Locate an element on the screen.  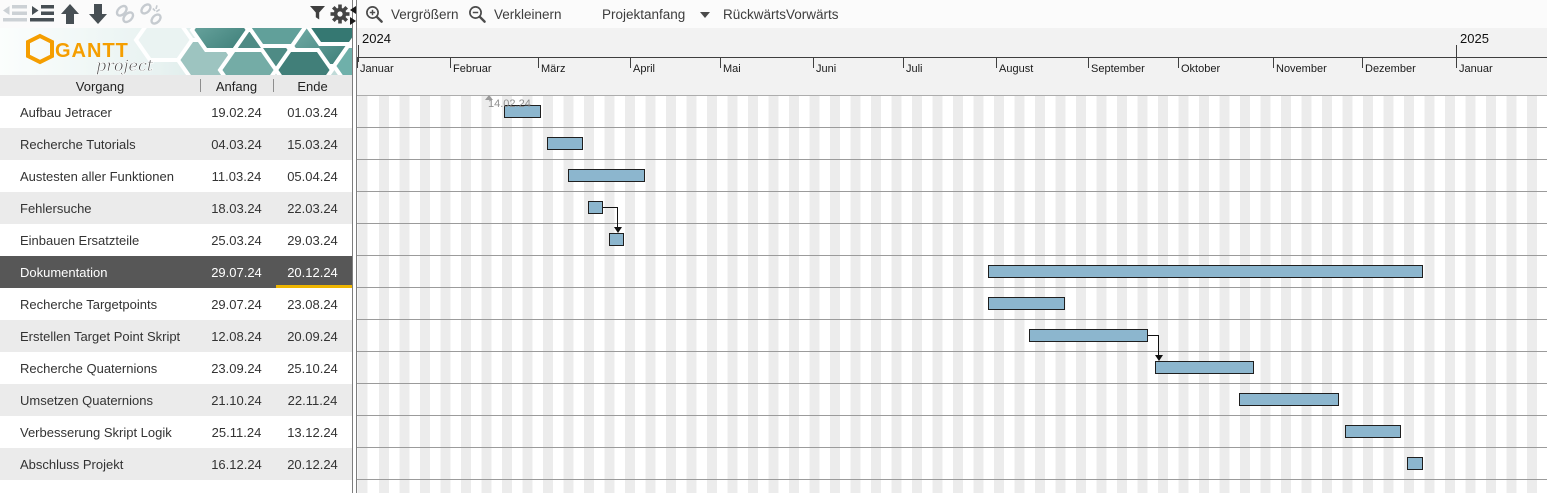
move-down-icon is located at coordinates (98, 14).